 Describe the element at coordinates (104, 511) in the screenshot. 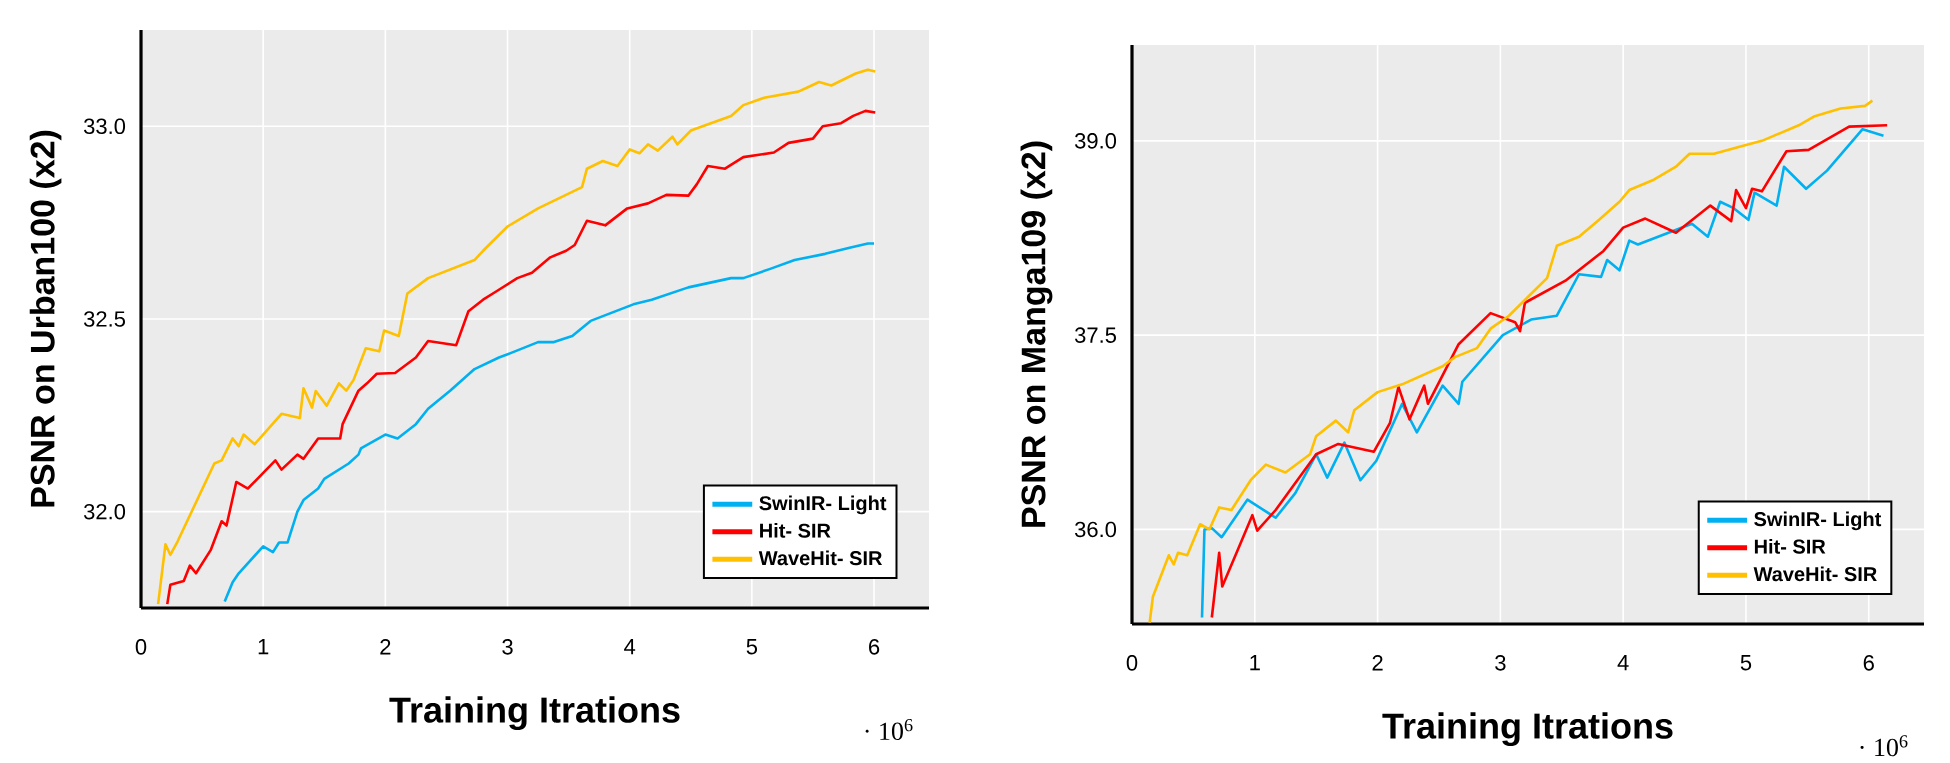

I see `y-tick-label: 32.0` at that location.